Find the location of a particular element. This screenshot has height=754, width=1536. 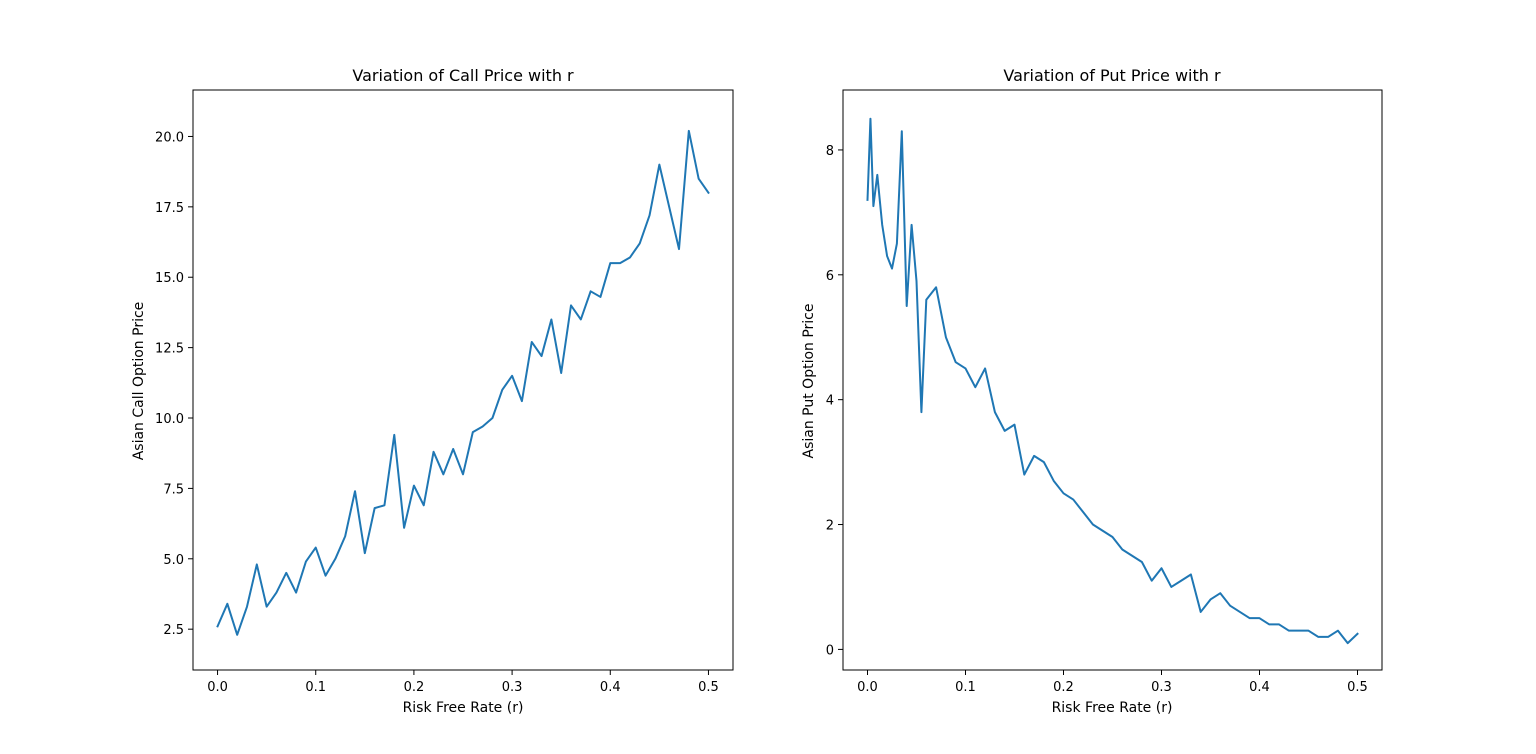

chart-title: Variation of Call Price with r is located at coordinates (463, 75).